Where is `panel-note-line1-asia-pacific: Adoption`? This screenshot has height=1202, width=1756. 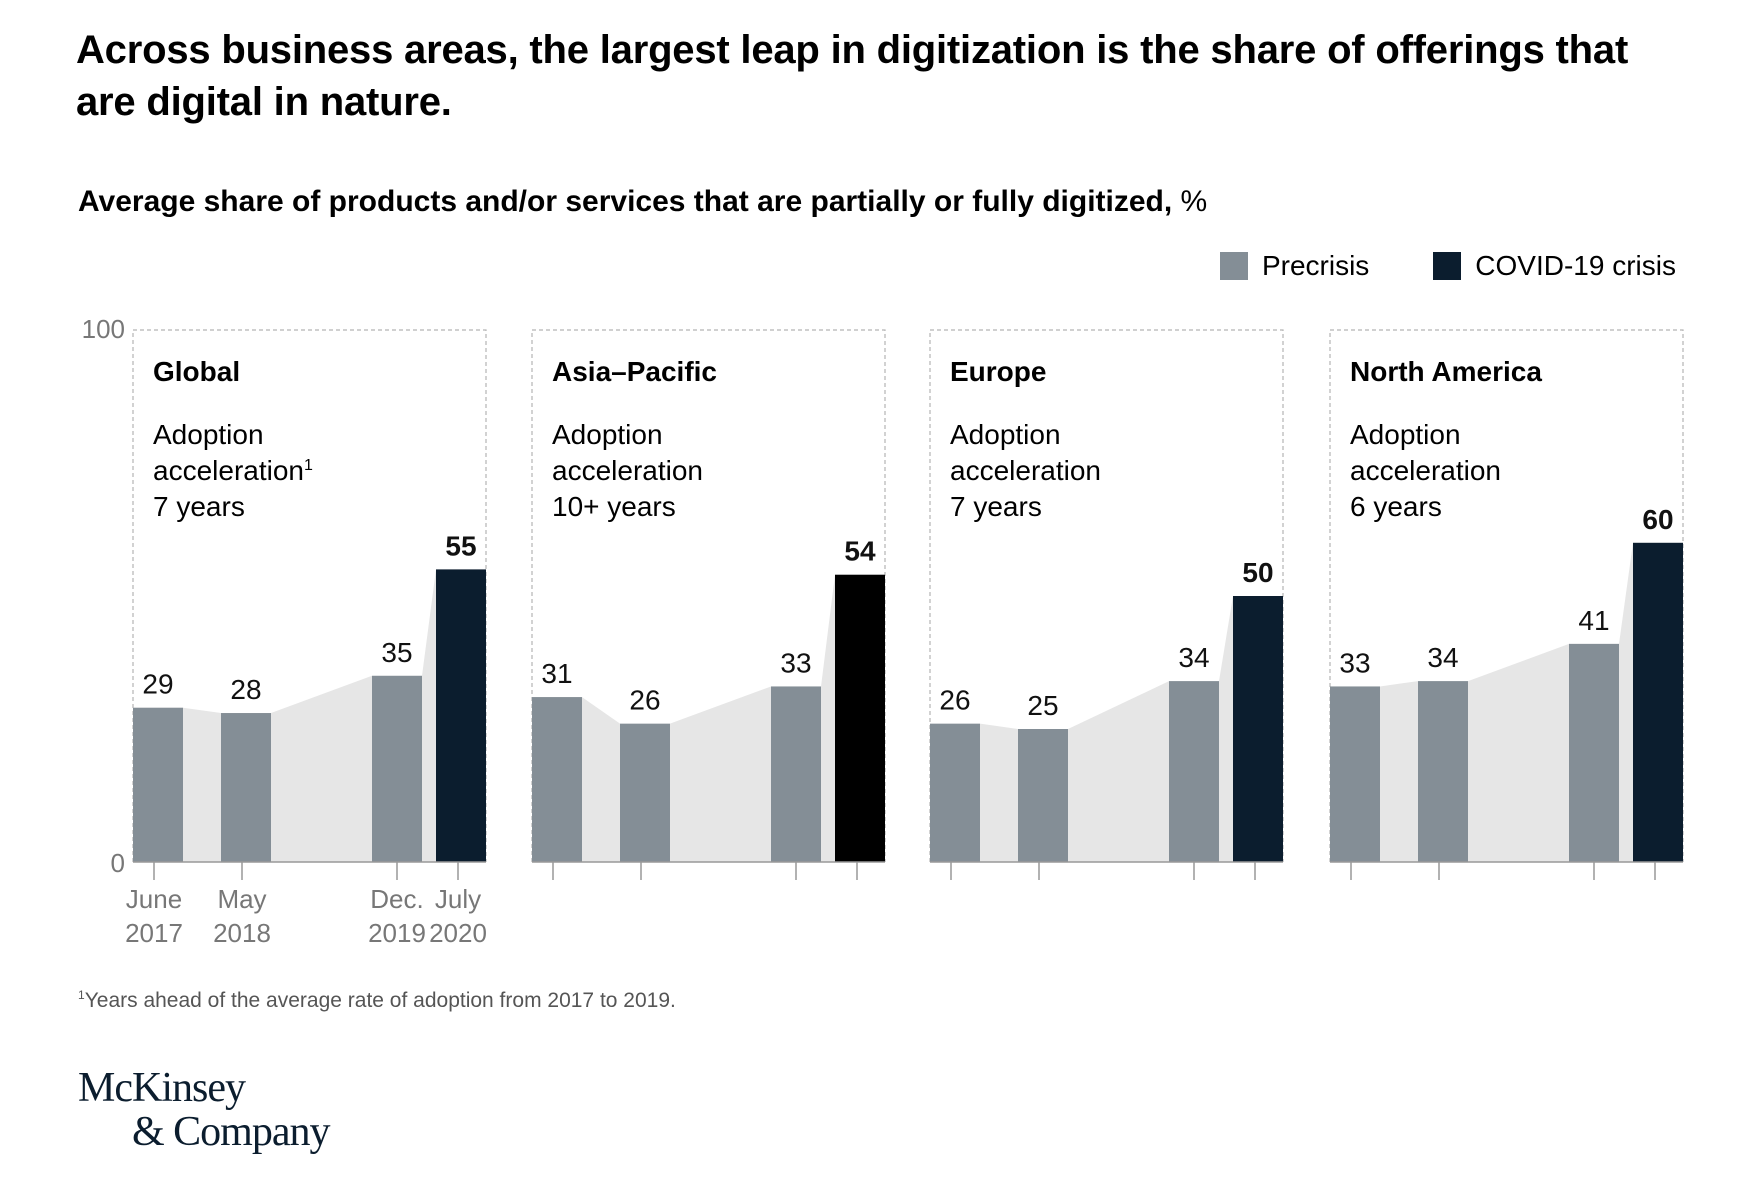 panel-note-line1-asia-pacific: Adoption is located at coordinates (607, 434).